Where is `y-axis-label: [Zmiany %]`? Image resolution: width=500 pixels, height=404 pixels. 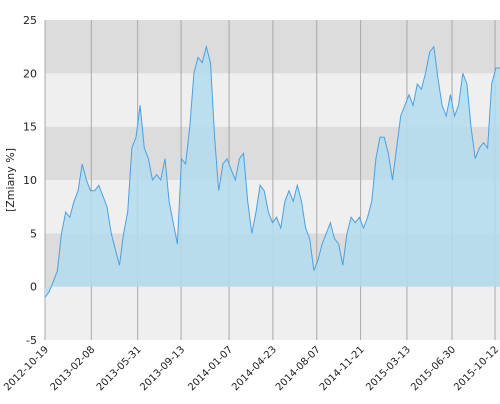
y-axis-label: [Zmiany %] is located at coordinates (10, 180).